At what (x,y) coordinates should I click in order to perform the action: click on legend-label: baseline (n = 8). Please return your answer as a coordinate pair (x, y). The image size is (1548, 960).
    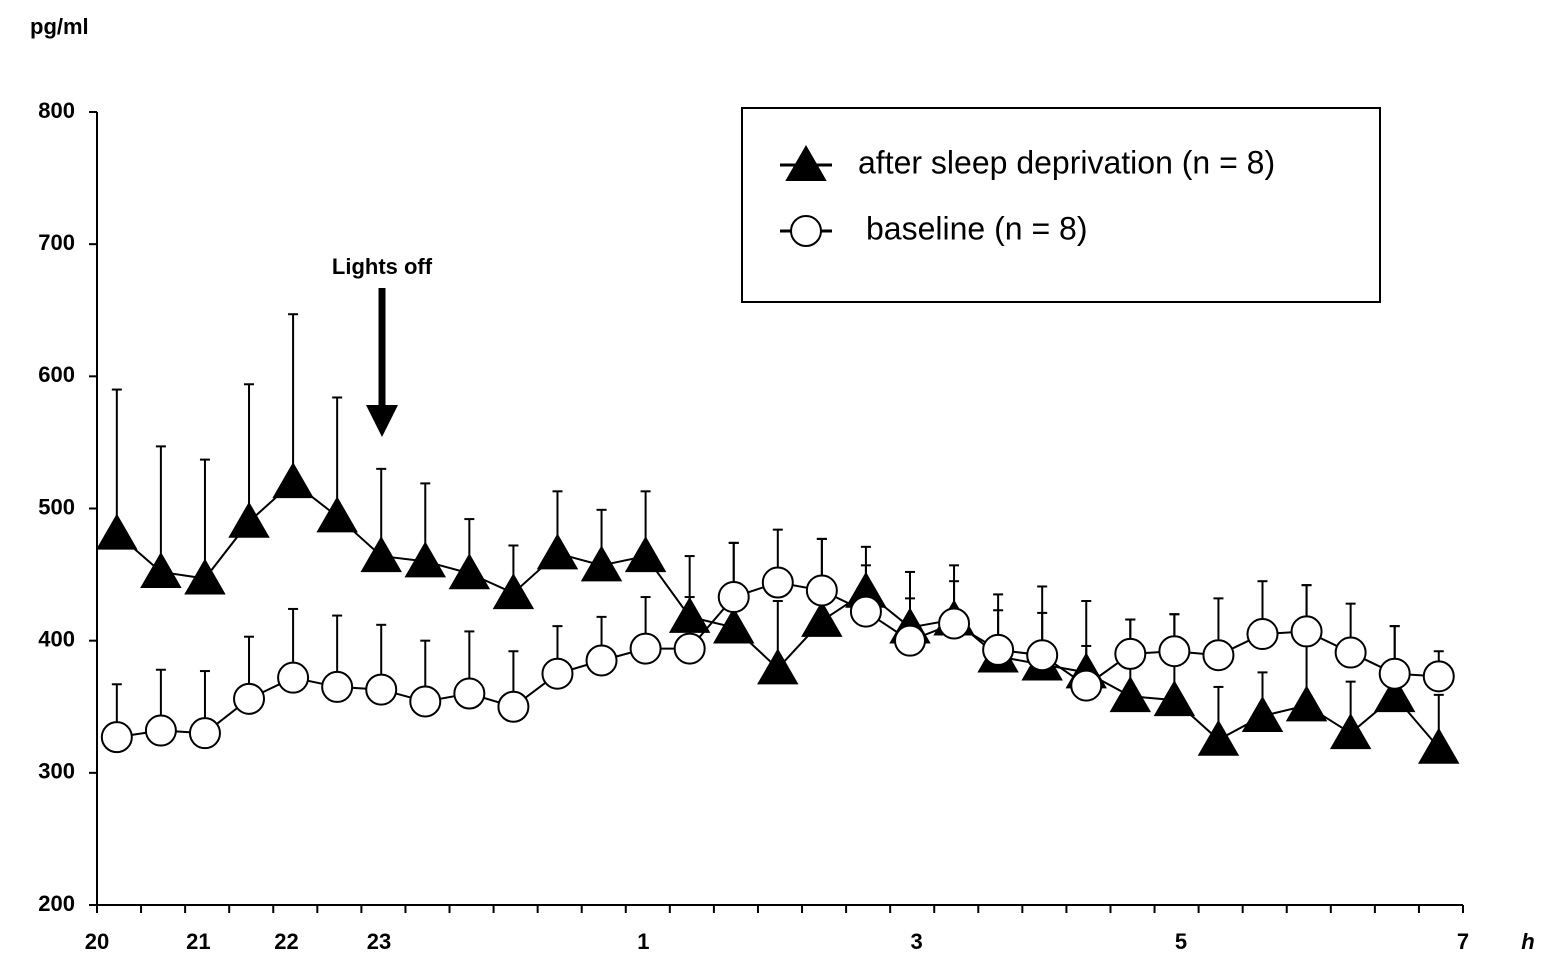
    Looking at the image, I should click on (976, 228).